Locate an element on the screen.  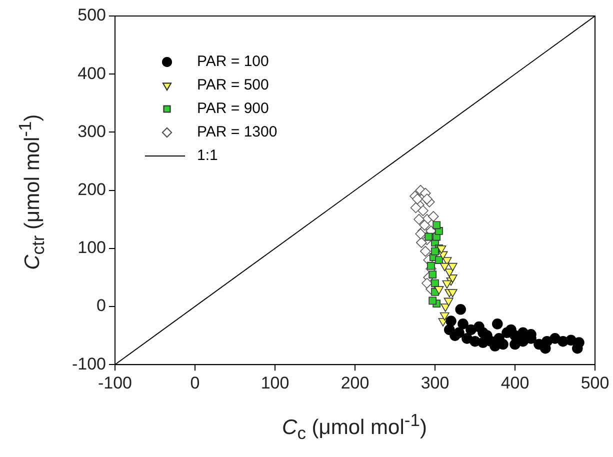
x-axis-title: C$_{c}$ (μmol mol$^{-1}$) is located at coordinates (354, 427).